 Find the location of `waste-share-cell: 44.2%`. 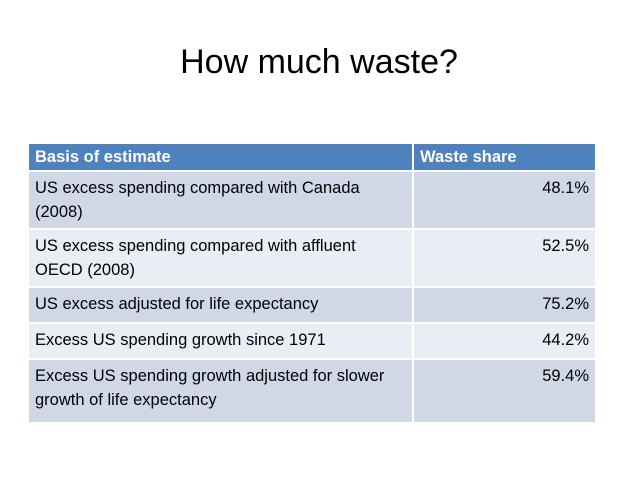

waste-share-cell: 44.2% is located at coordinates (504, 340).